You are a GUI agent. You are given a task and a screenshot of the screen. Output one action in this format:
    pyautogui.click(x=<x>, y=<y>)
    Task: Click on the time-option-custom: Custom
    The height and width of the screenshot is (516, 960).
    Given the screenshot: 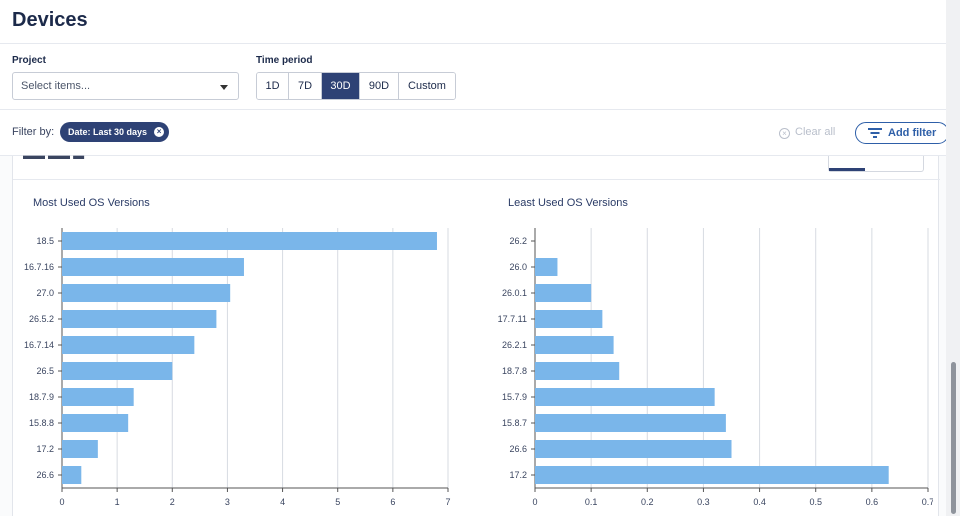 What is the action you would take?
    pyautogui.click(x=427, y=86)
    